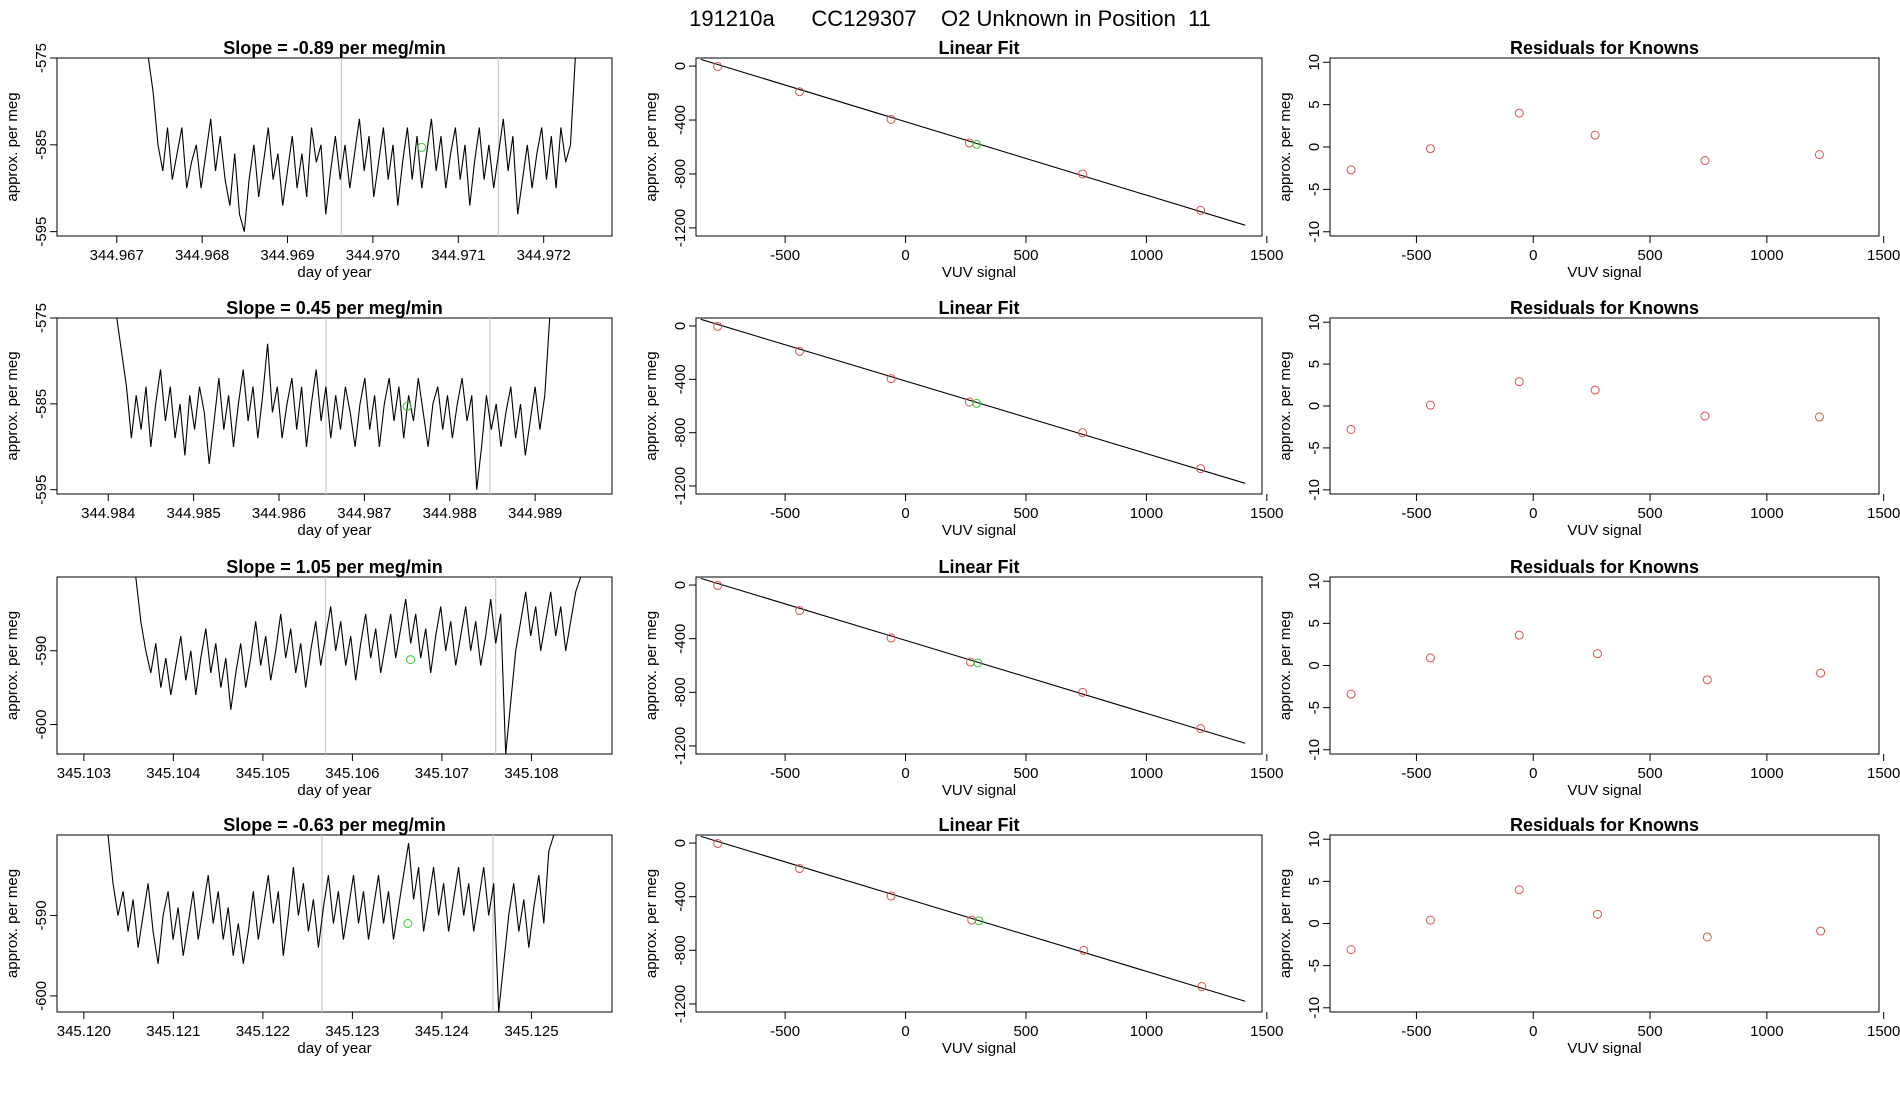 The height and width of the screenshot is (1100, 1900). What do you see at coordinates (193, 513) in the screenshot?
I see `x-tick-label: 344.985` at bounding box center [193, 513].